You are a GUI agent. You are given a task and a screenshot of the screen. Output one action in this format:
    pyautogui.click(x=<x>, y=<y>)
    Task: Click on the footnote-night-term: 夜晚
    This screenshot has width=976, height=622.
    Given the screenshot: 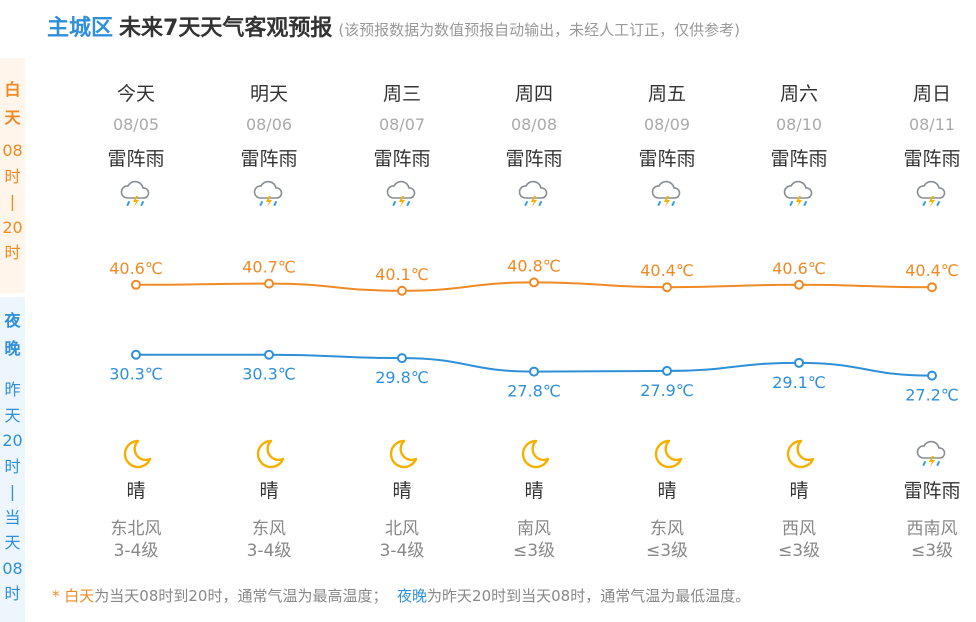 What is the action you would take?
    pyautogui.click(x=412, y=596)
    